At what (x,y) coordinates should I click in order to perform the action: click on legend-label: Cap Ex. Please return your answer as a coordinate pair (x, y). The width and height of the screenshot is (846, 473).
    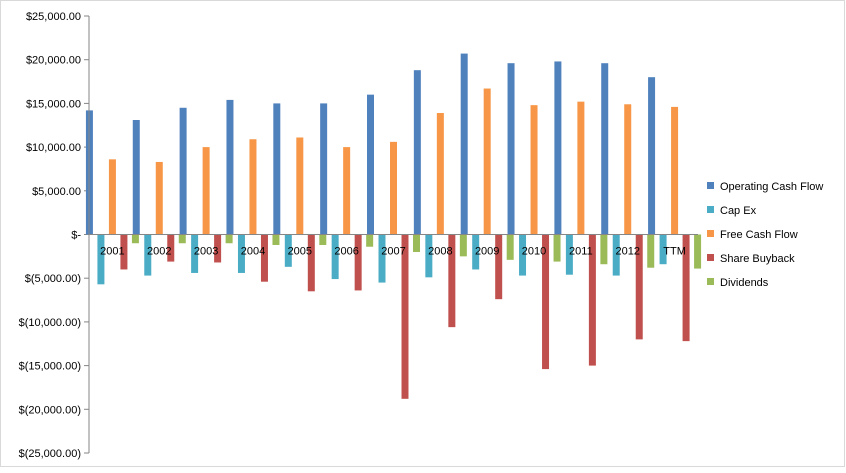
    Looking at the image, I should click on (738, 211).